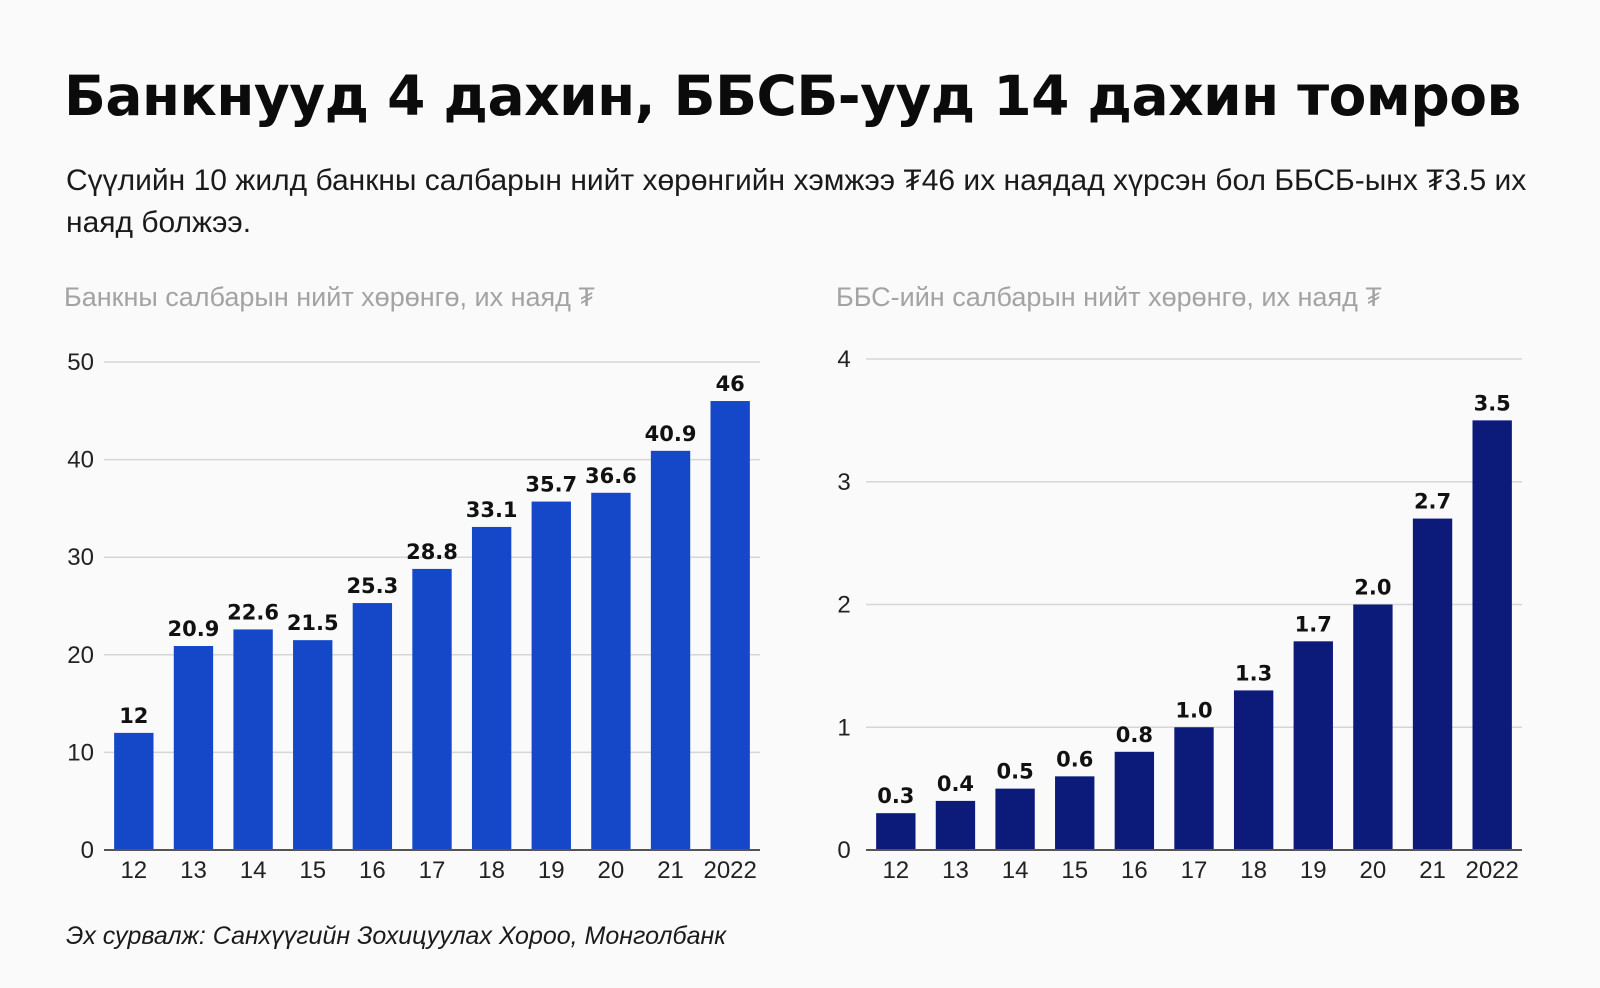 The width and height of the screenshot is (1600, 988). I want to click on y-tick-label: 30, so click(80, 557).